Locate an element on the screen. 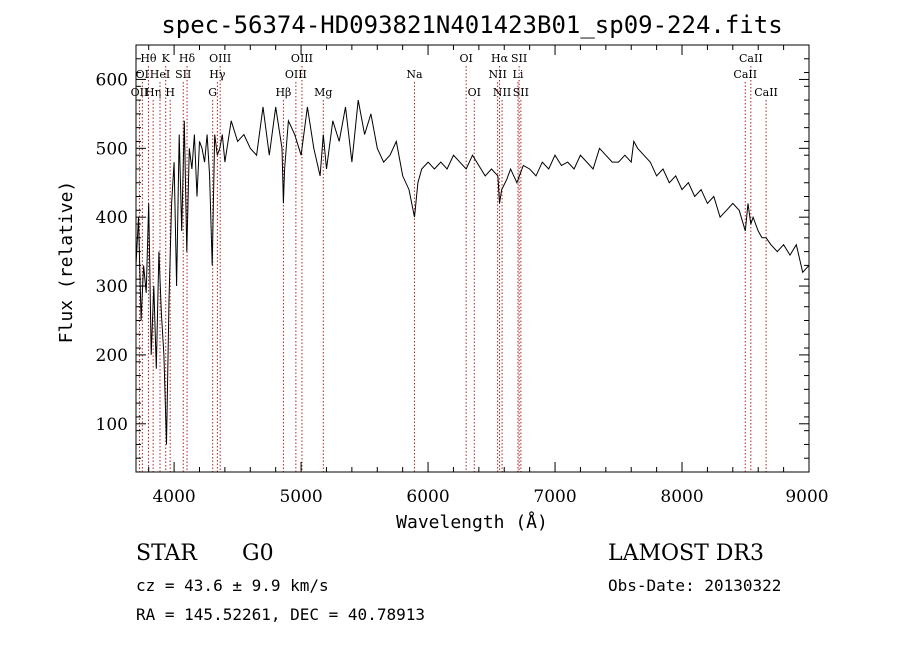 The image size is (900, 649). y-tick-label: 100 is located at coordinates (112, 425).